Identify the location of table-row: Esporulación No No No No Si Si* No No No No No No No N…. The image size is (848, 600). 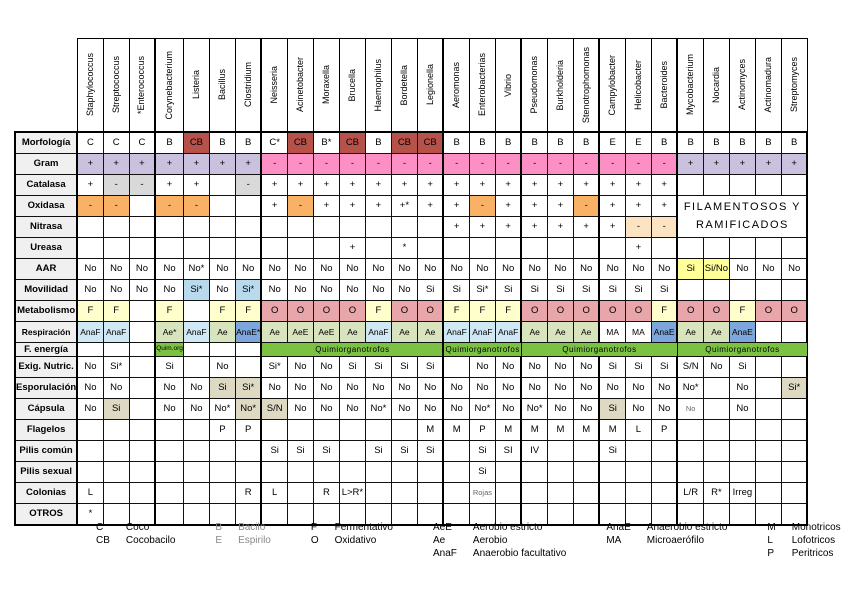
(411, 388).